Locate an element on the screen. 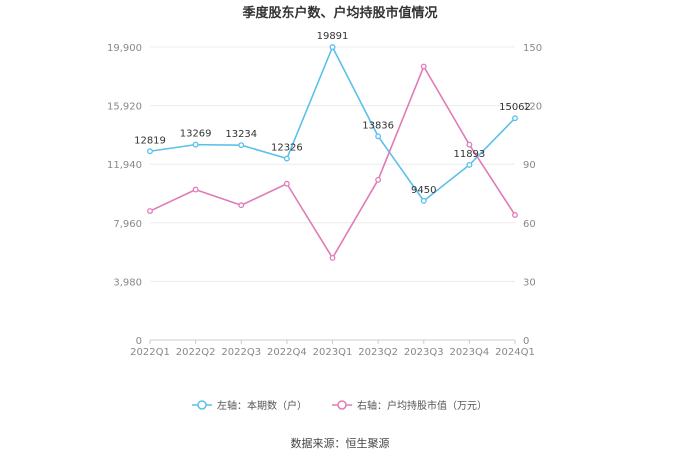  x-tick-label: 2023Q3 is located at coordinates (424, 352).